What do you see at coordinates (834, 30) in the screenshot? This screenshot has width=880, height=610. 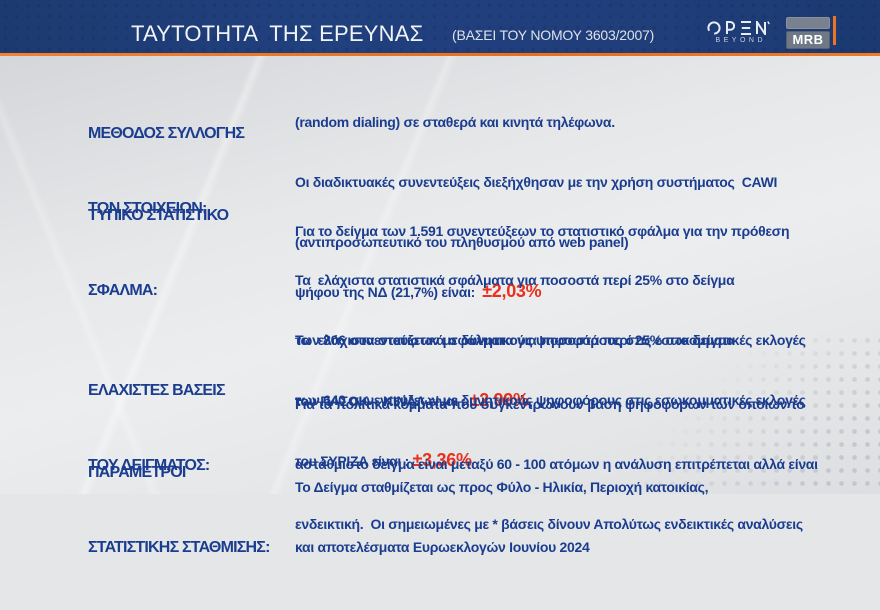 I see `orange-accent-bar` at bounding box center [834, 30].